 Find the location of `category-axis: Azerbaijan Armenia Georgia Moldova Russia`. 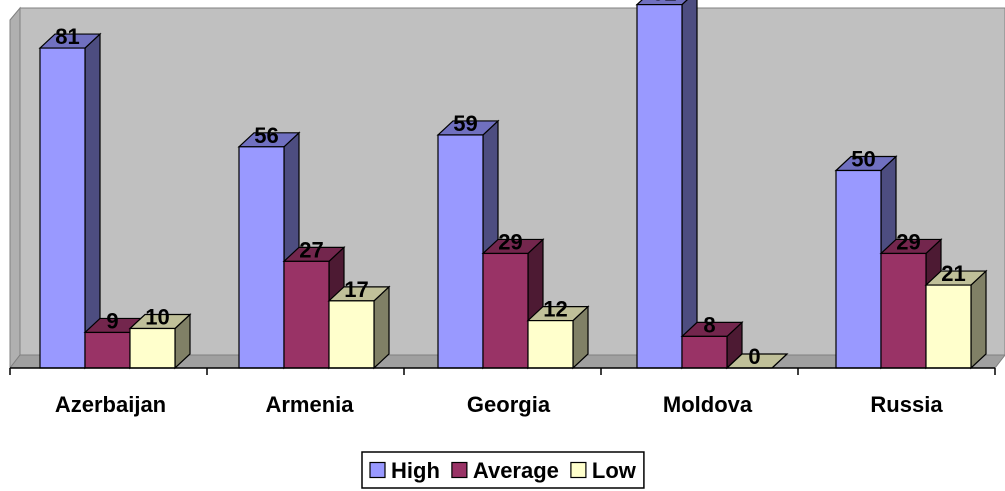

category-axis: Azerbaijan Armenia Georgia Moldova Russia is located at coordinates (502, 392).